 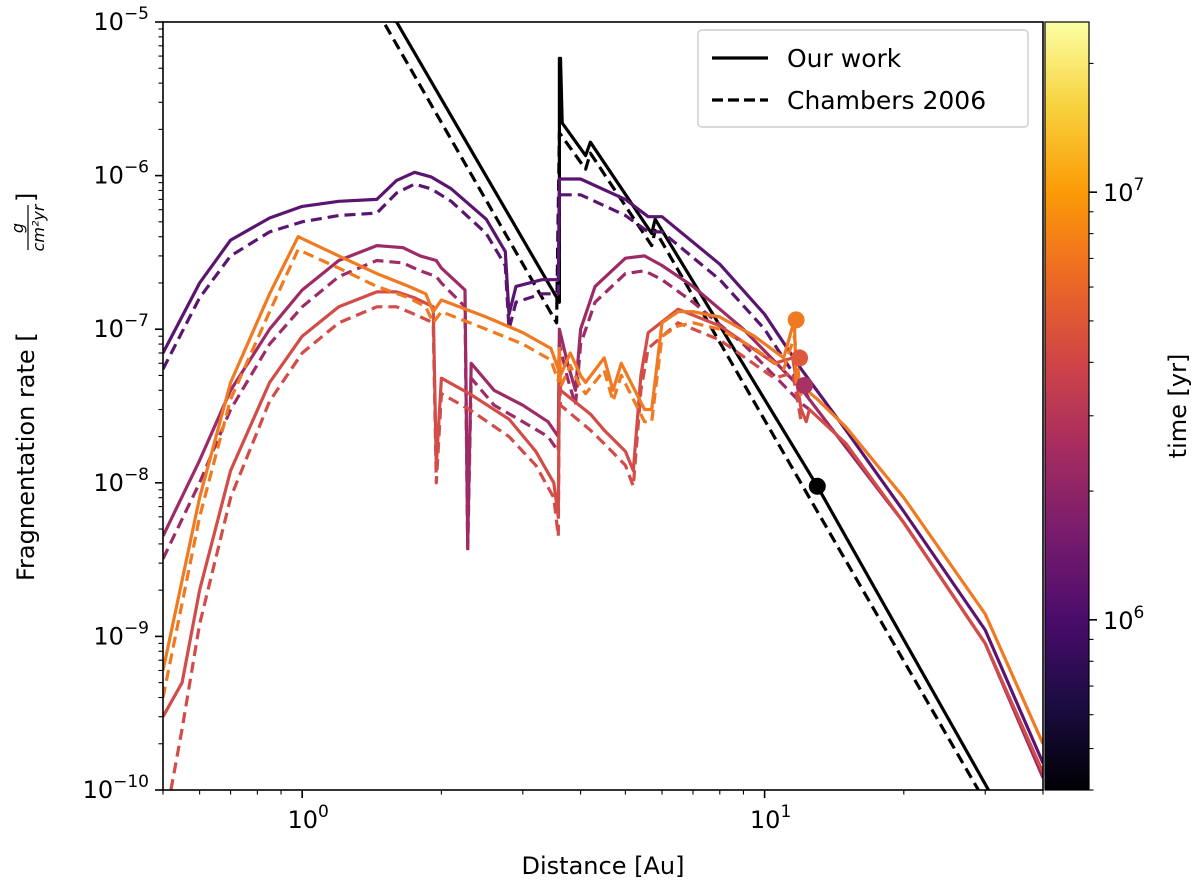 I want to click on svg-text: Fragmentation rate [, so click(x=26, y=456).